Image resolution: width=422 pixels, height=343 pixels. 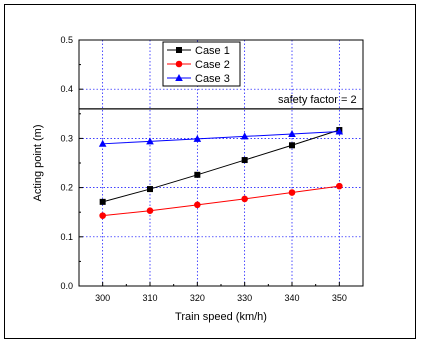 I want to click on y-axis-label: Acting point (m), so click(x=38, y=162).